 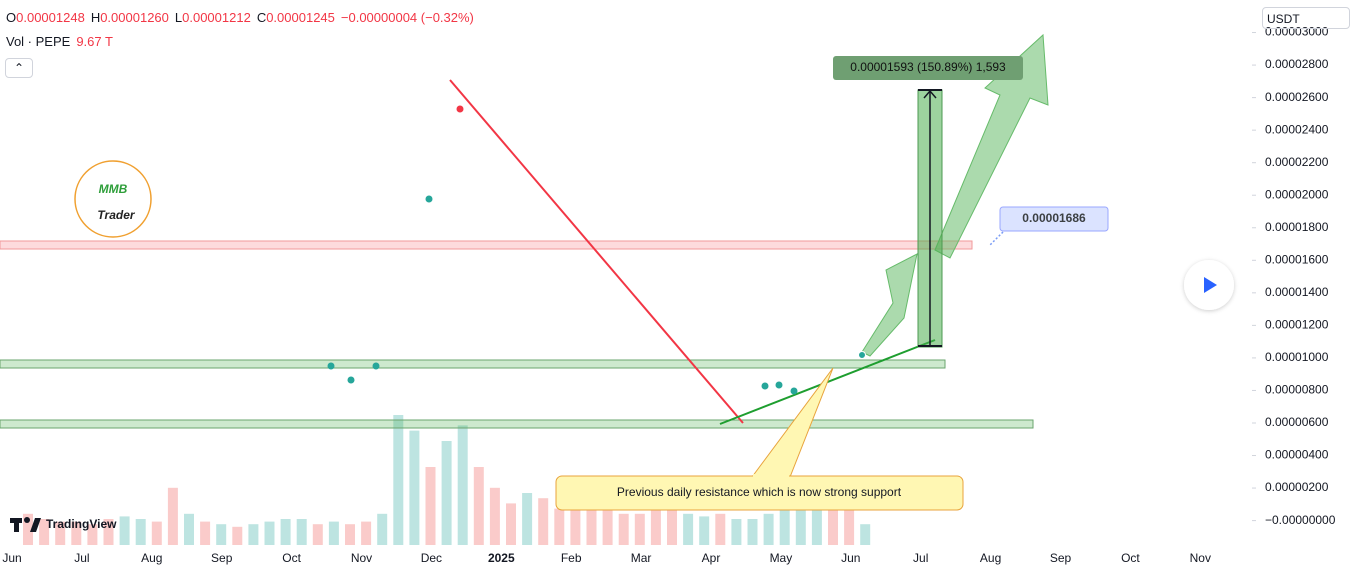 I want to click on change: −0.00000004 (−0.32%), so click(x=407, y=17).